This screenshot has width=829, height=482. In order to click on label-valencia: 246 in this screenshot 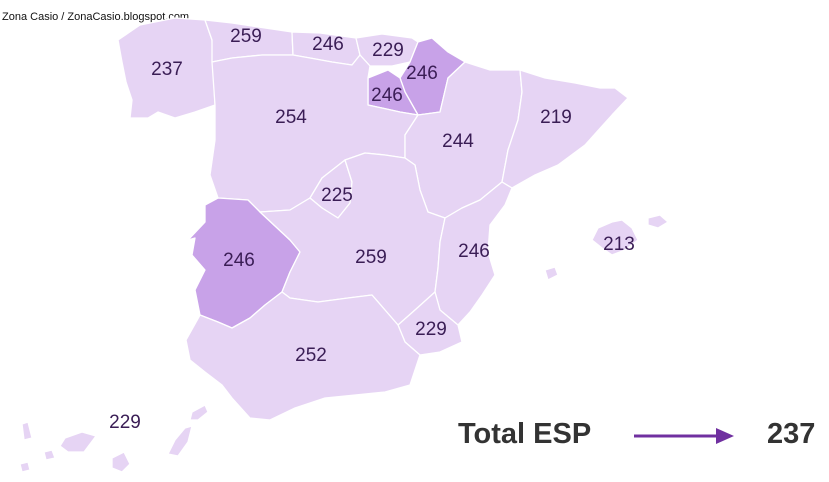, I will do `click(474, 251)`.